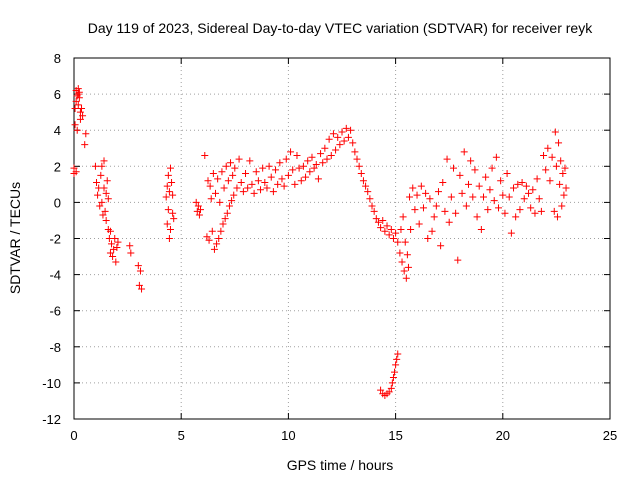 The width and height of the screenshot is (640, 480). Describe the element at coordinates (181, 435) in the screenshot. I see `x-tick-label: 5` at that location.